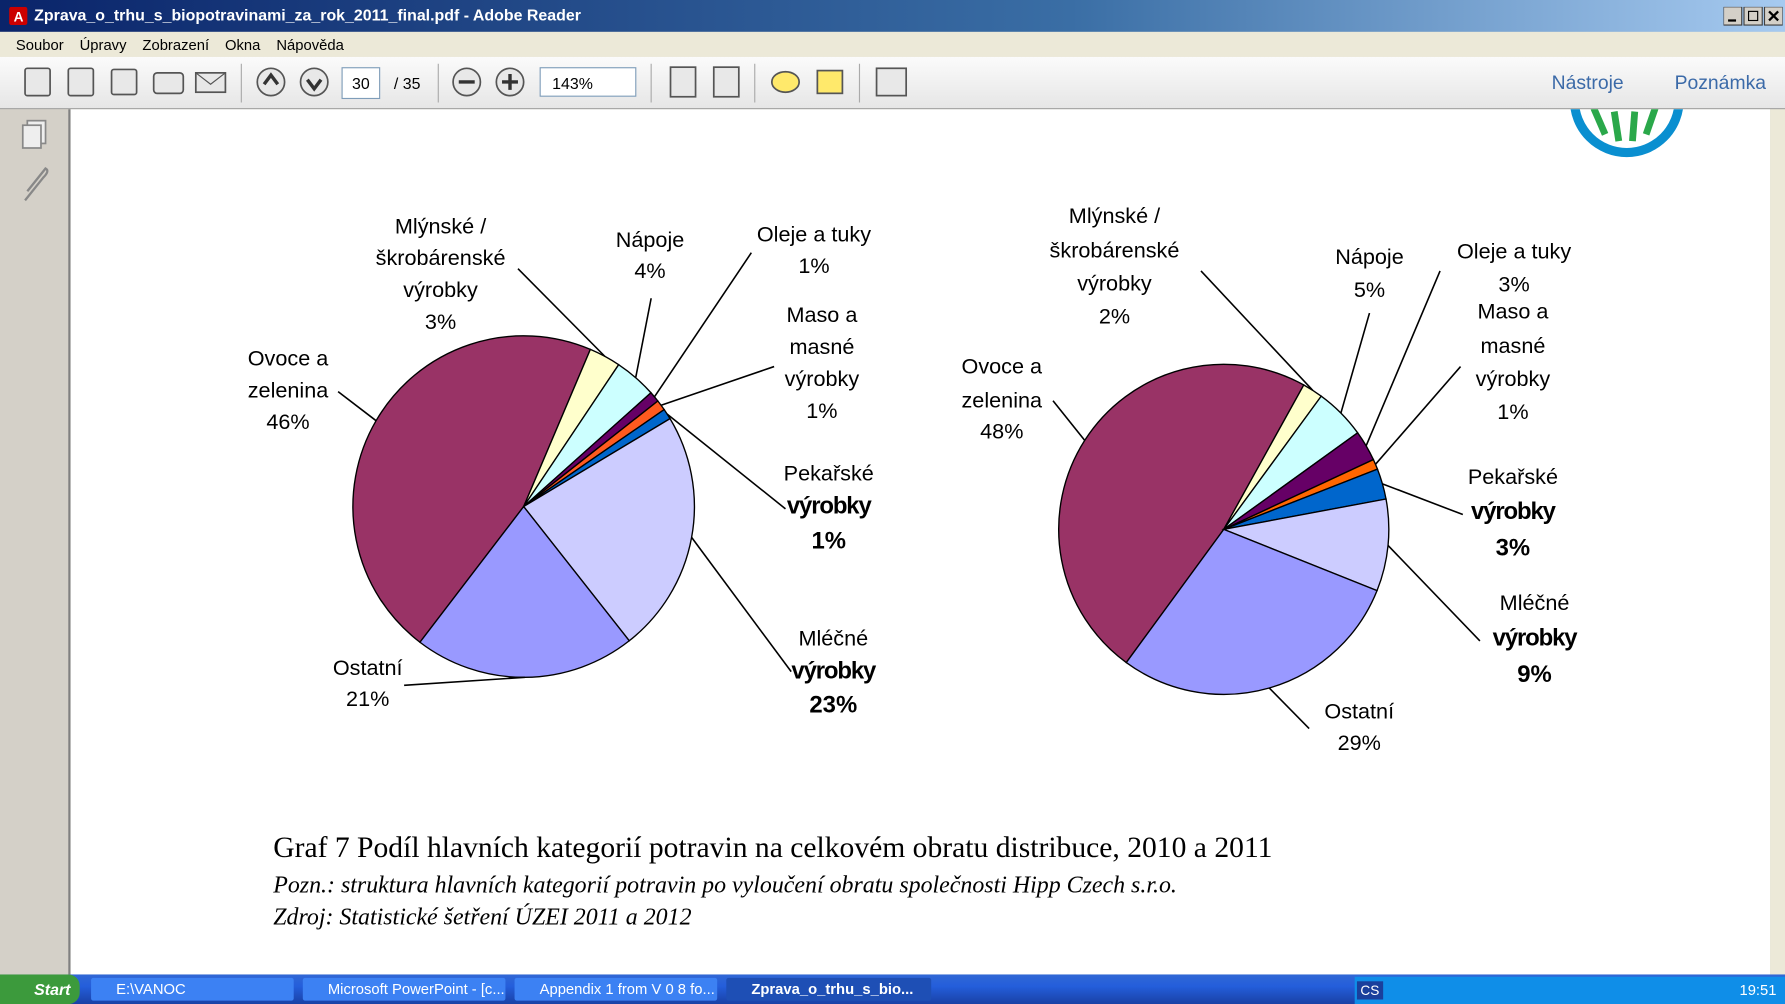  What do you see at coordinates (1777, 542) in the screenshot?
I see `scrollbar` at bounding box center [1777, 542].